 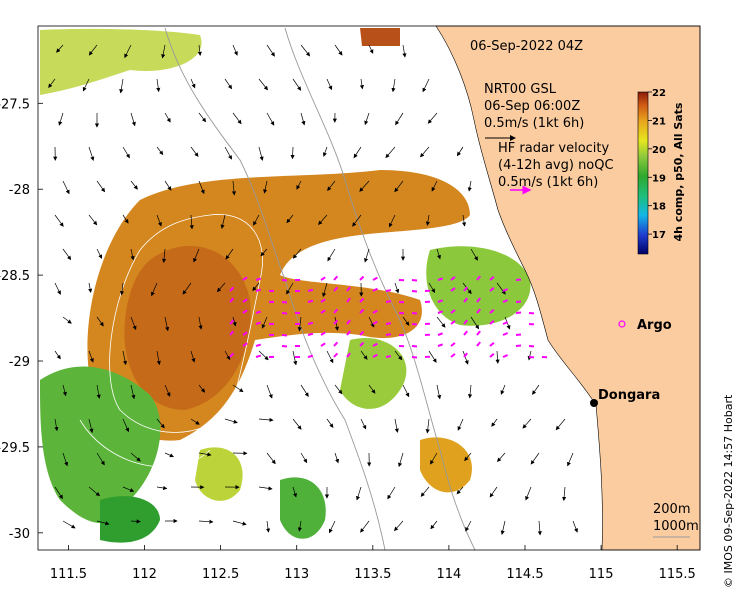 What do you see at coordinates (594, 403) in the screenshot?
I see `dongara-marker` at bounding box center [594, 403].